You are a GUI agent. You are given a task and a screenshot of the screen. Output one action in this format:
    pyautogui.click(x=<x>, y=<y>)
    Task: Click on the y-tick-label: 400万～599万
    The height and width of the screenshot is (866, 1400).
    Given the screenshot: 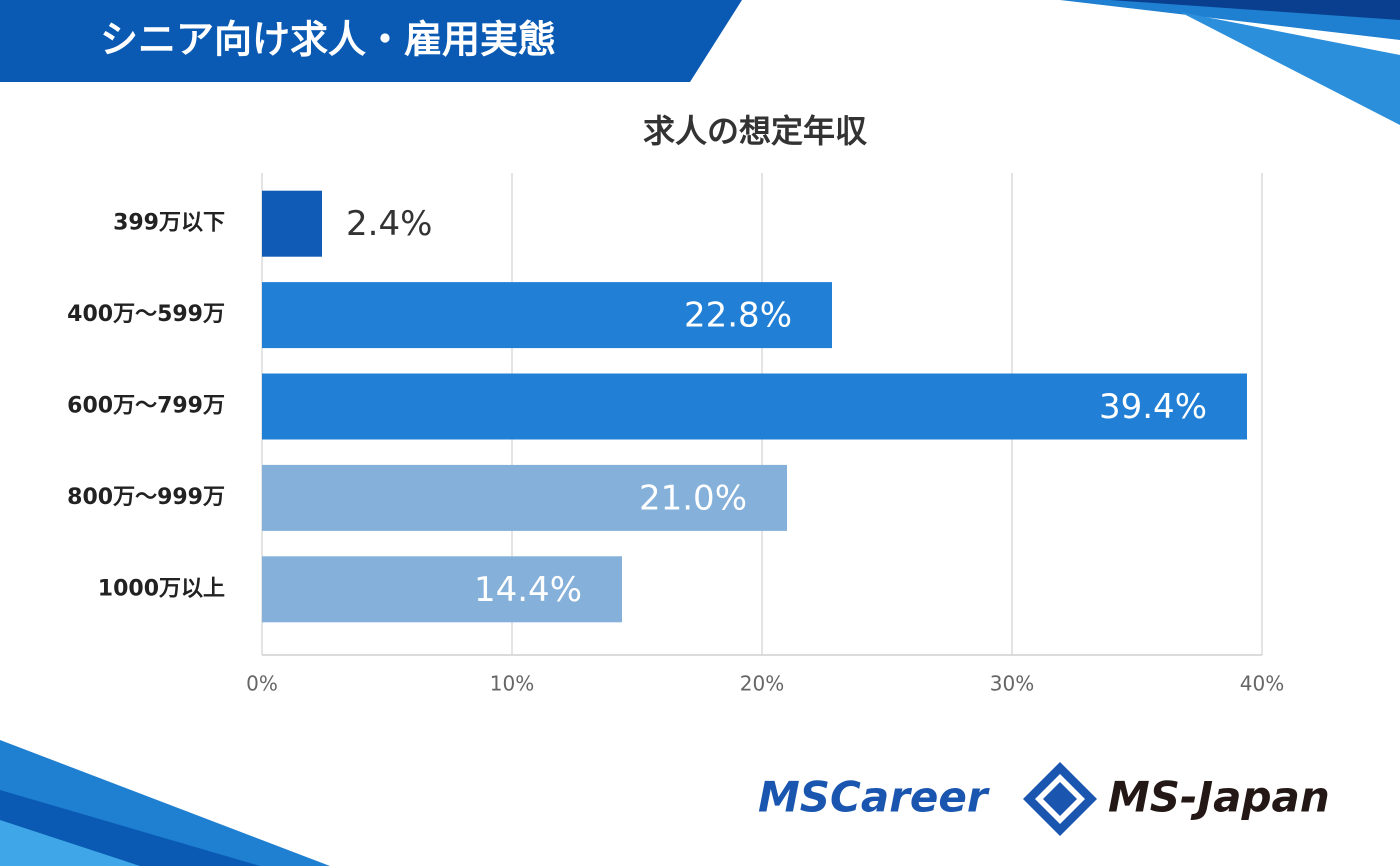 What is the action you would take?
    pyautogui.click(x=146, y=314)
    